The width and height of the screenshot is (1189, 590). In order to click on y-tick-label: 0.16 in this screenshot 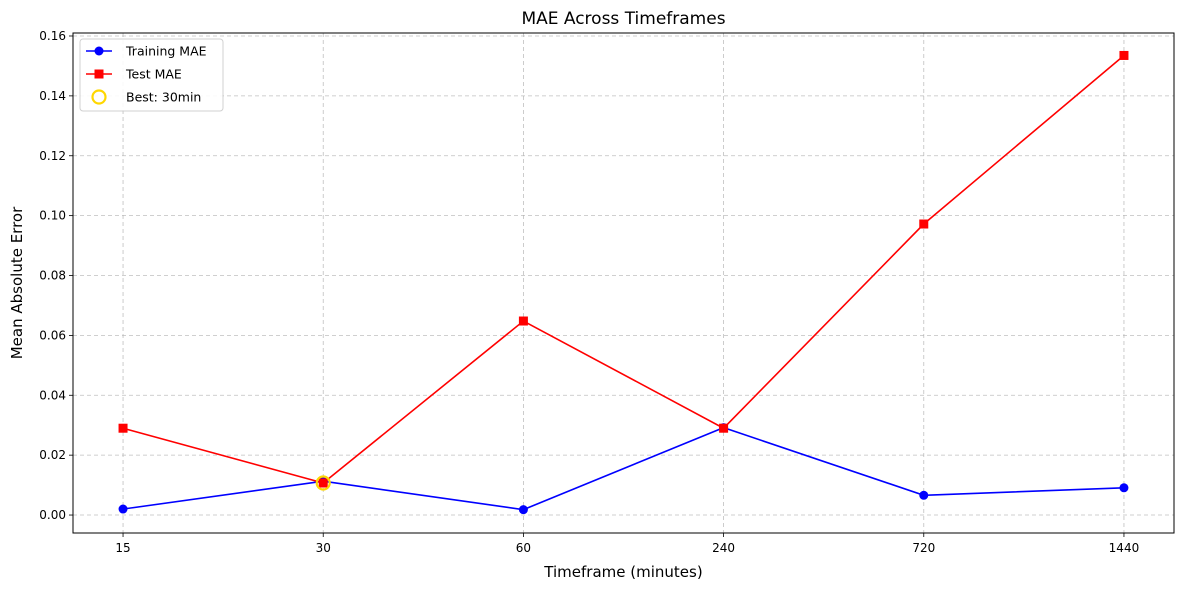, I will do `click(52, 36)`.